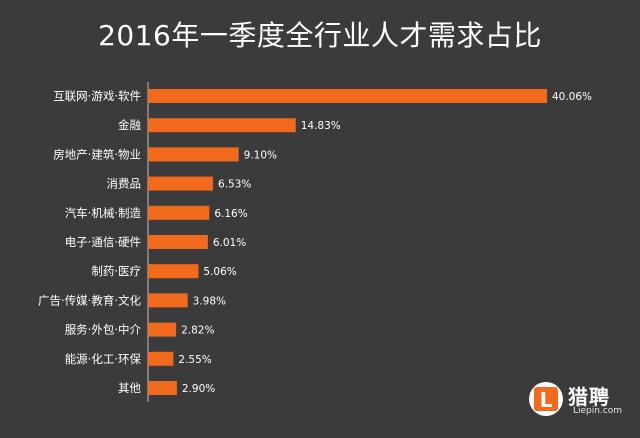  What do you see at coordinates (589, 397) in the screenshot?
I see `logo-brand-name: 猎聘` at bounding box center [589, 397].